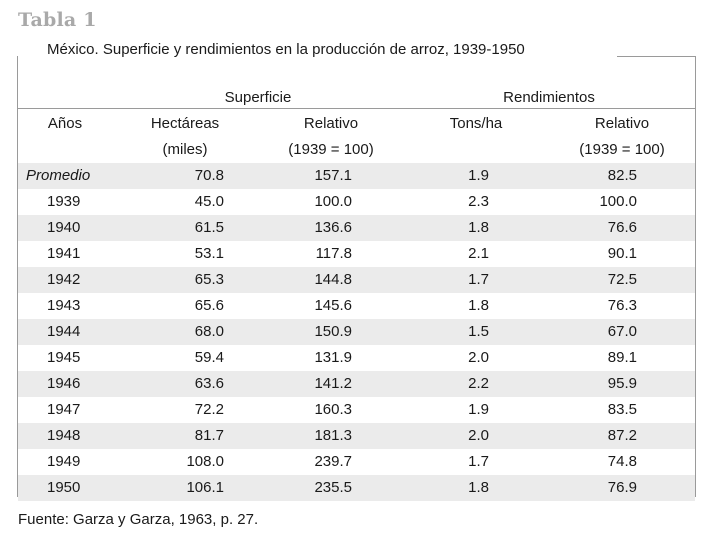  Describe the element at coordinates (476, 123) in the screenshot. I see `column-header-tons: Tons/ha` at that location.